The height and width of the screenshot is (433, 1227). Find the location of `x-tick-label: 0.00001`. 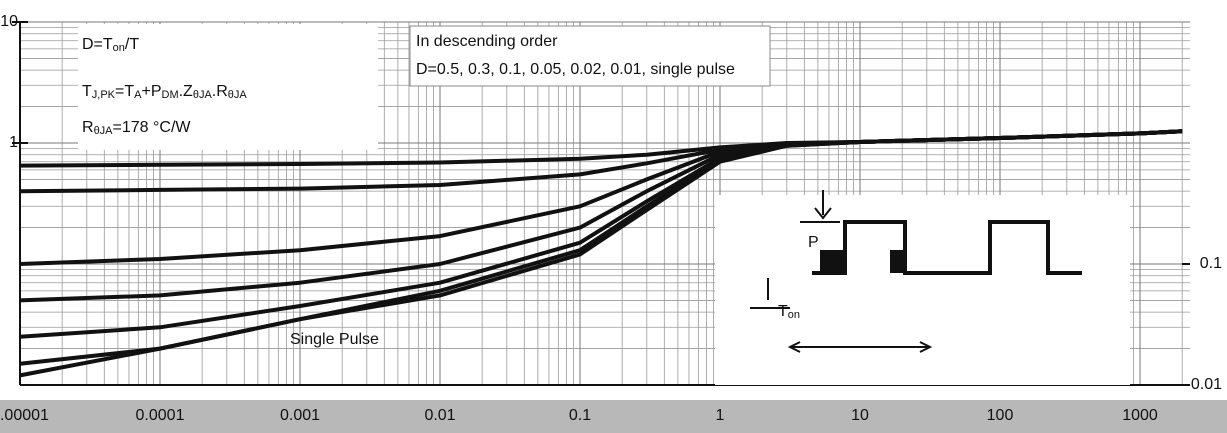

x-tick-label: 0.00001 is located at coordinates (24, 415).